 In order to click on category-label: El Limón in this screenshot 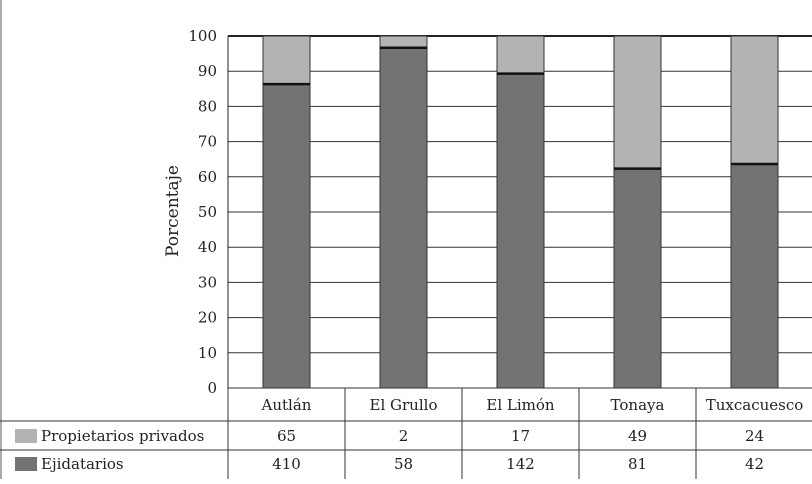, I will do `click(520, 405)`.